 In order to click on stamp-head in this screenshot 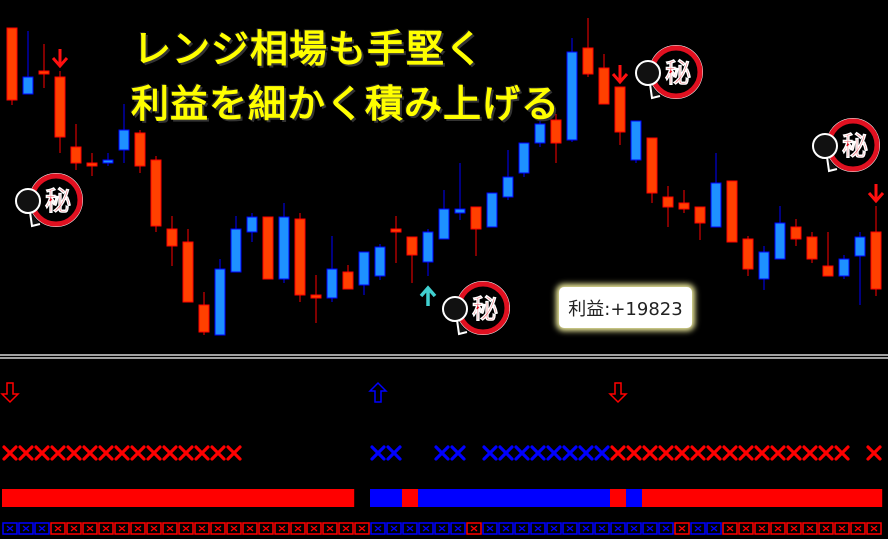, I will do `click(455, 309)`.